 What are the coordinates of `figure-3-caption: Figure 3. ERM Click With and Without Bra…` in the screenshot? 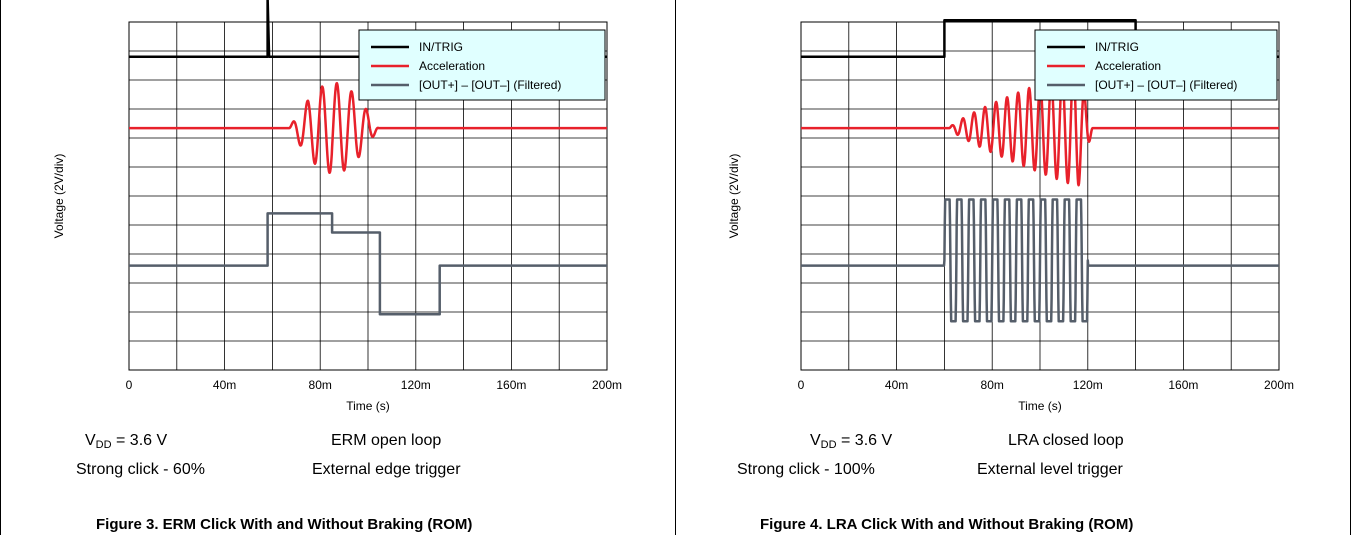 It's located at (284, 524).